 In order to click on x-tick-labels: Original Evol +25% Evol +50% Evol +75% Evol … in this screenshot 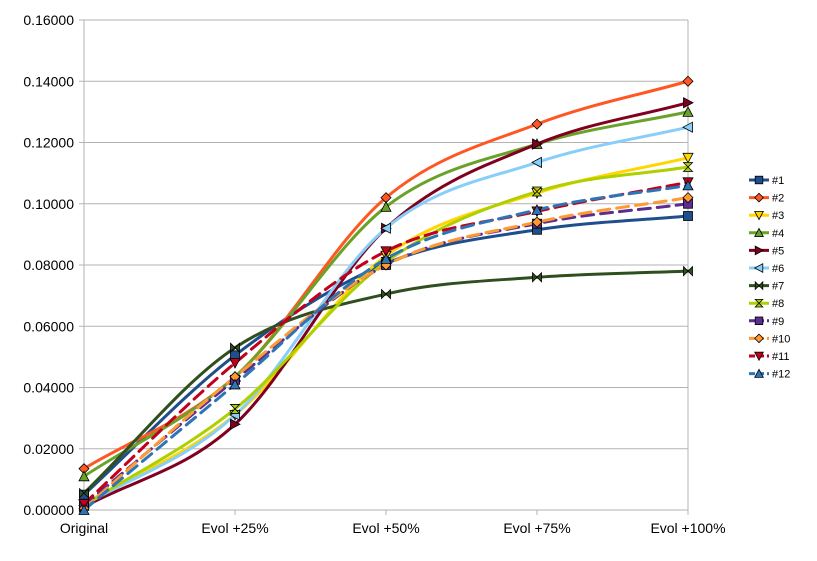, I will do `click(393, 528)`.